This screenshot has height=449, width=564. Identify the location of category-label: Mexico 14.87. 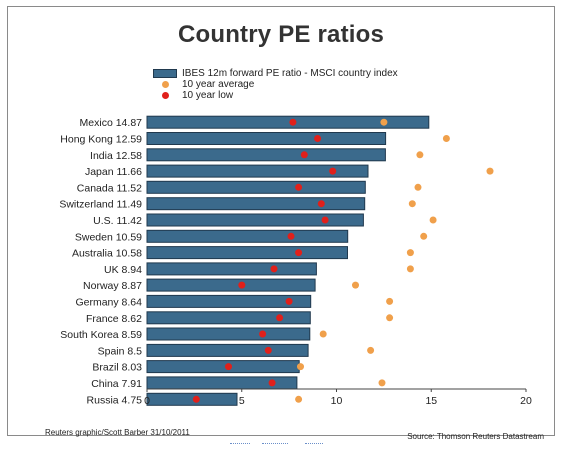
(111, 123).